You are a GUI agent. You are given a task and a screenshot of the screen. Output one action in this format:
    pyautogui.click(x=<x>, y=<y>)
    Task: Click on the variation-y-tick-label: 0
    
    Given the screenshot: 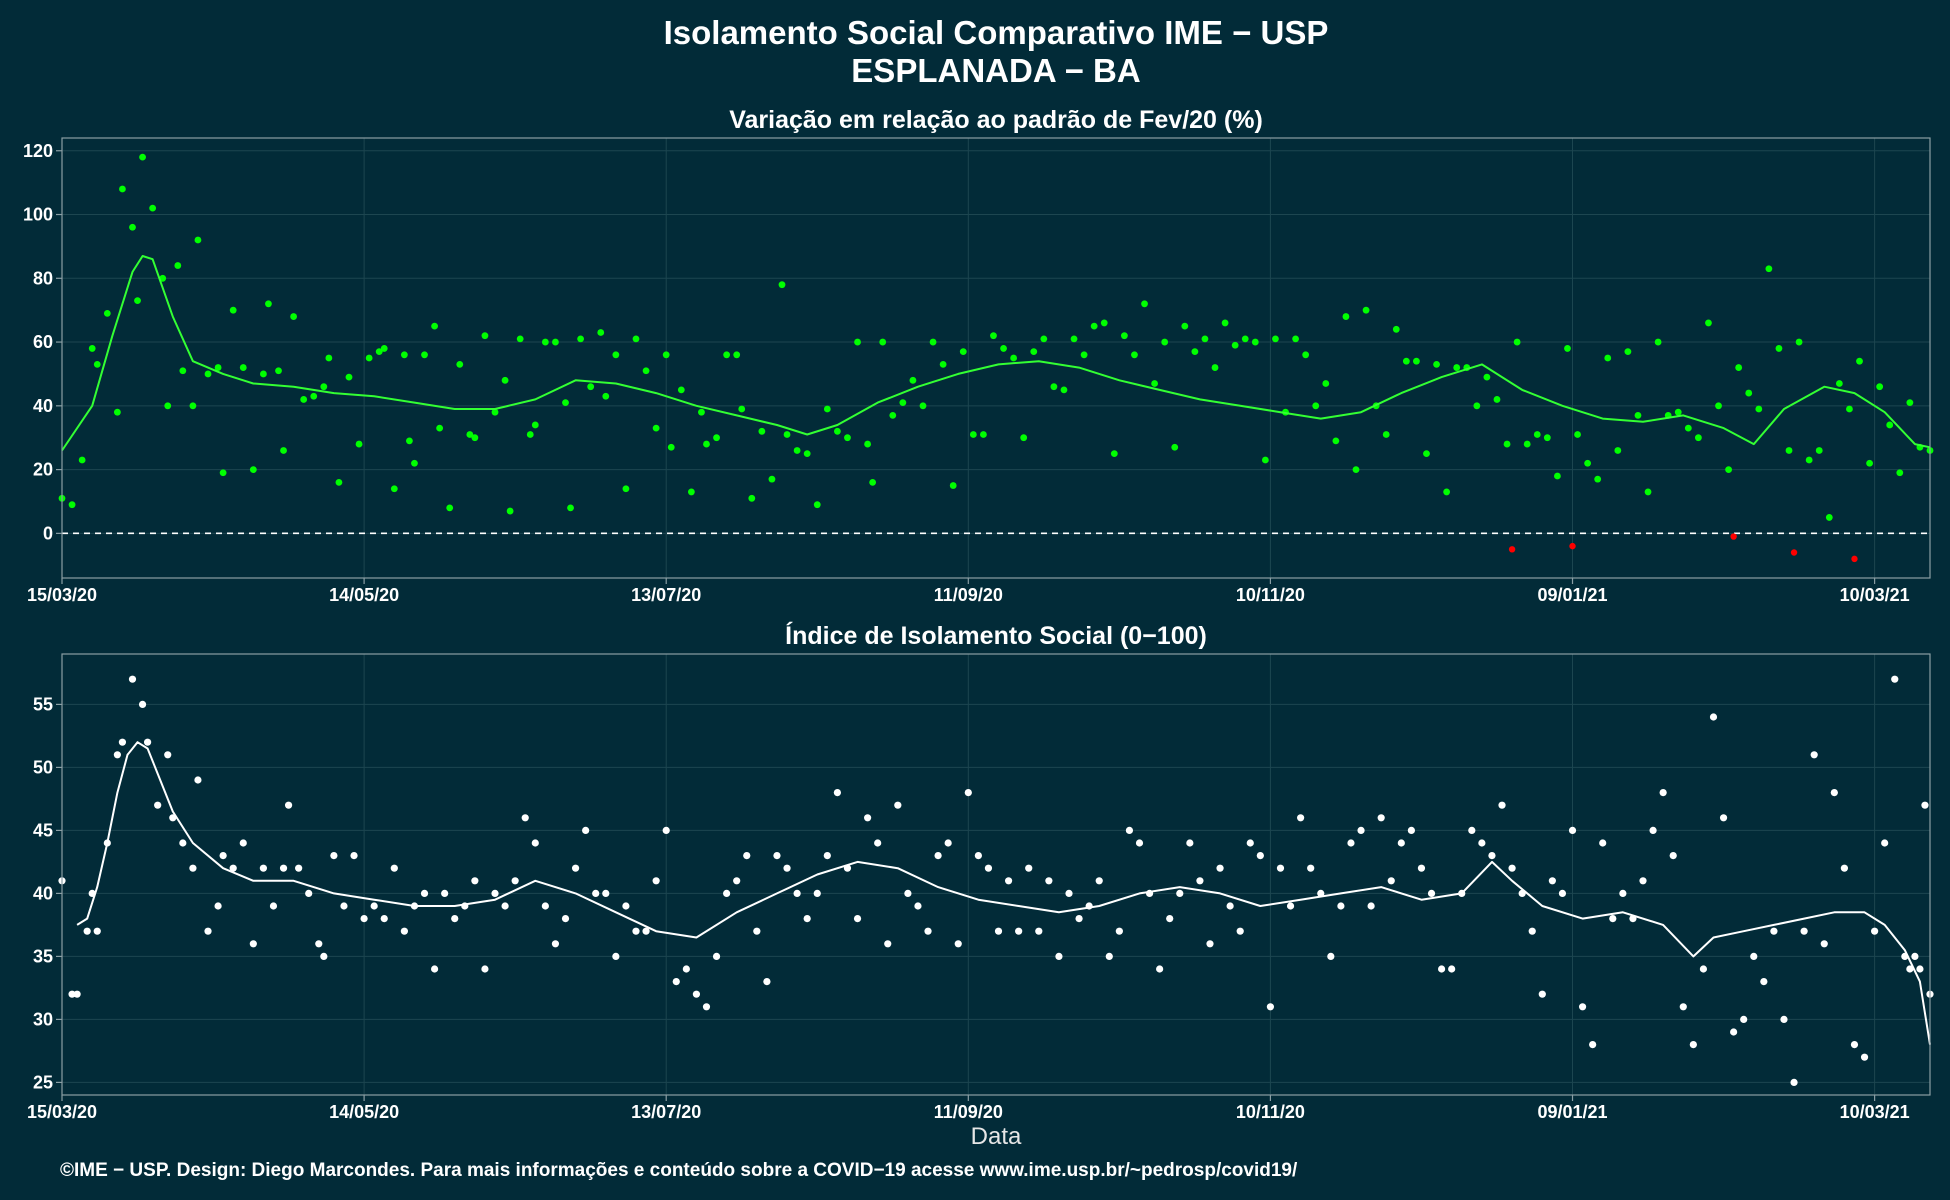 What is the action you would take?
    pyautogui.click(x=48, y=533)
    